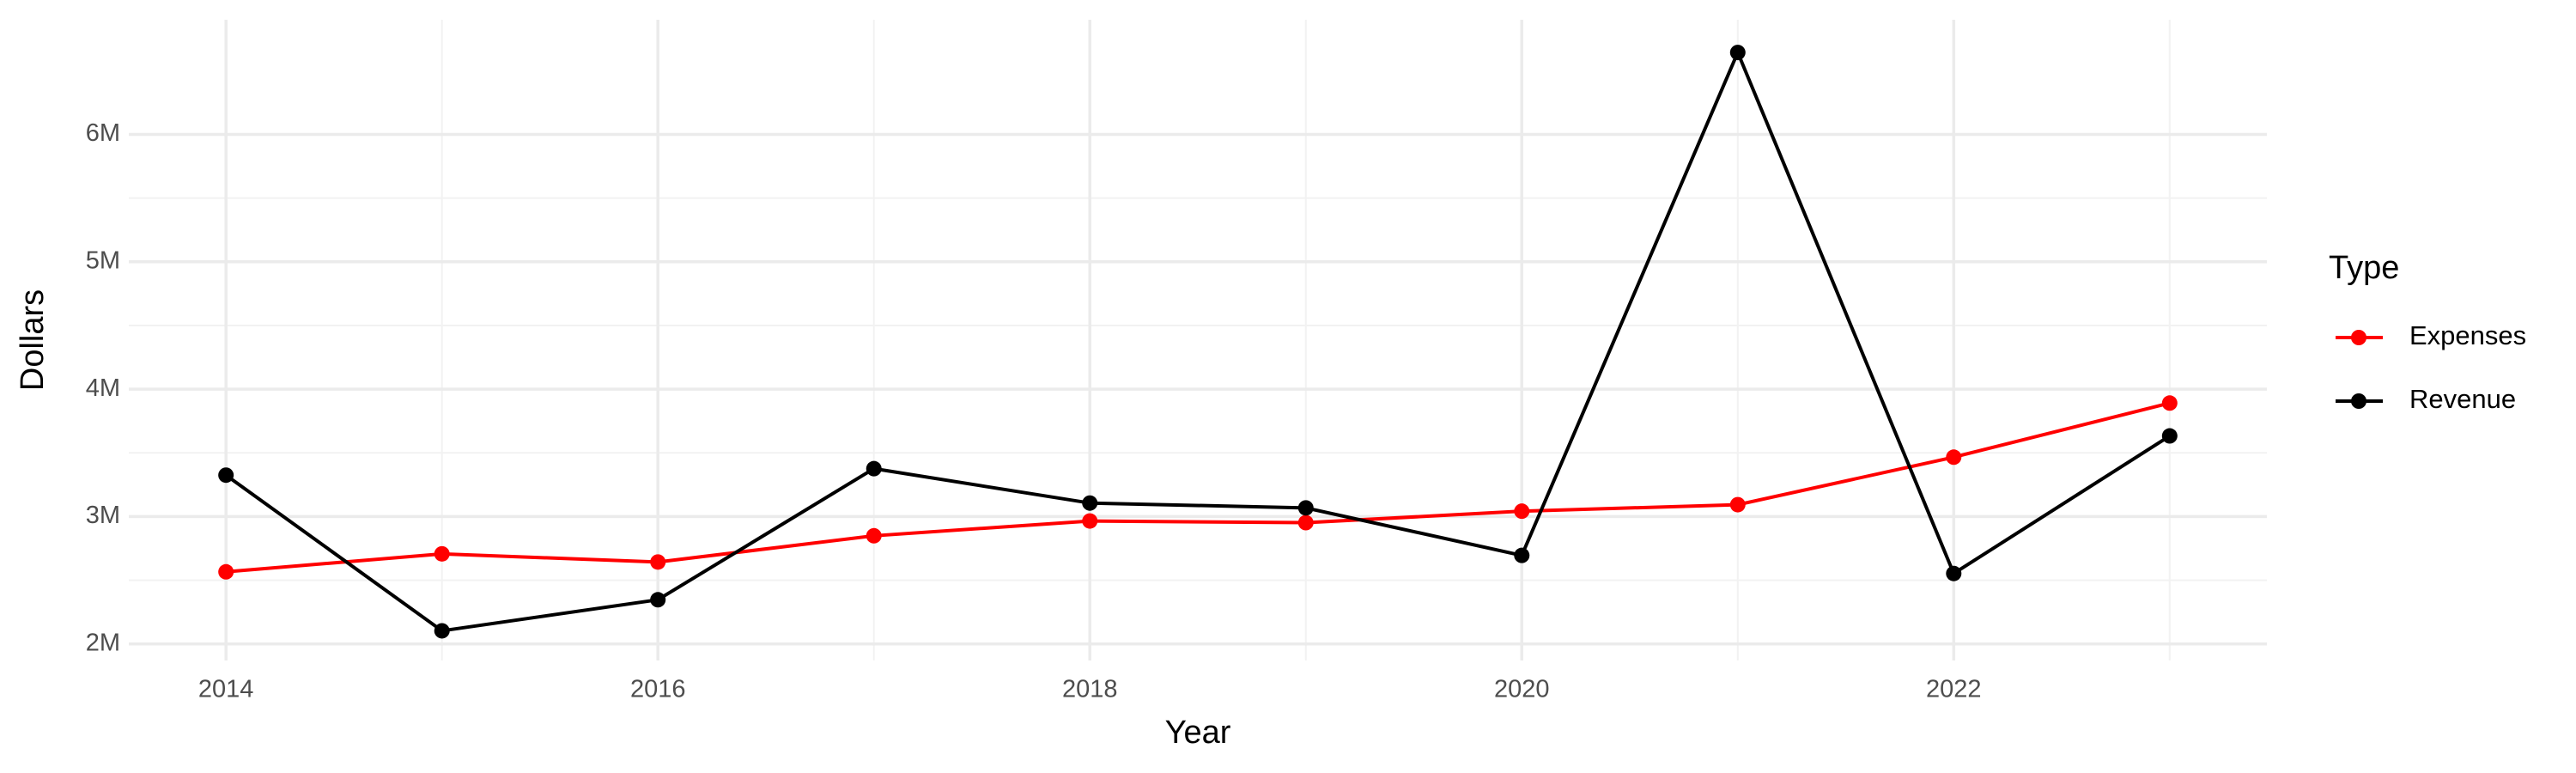 The width and height of the screenshot is (2576, 773). What do you see at coordinates (658, 689) in the screenshot?
I see `x-tick-label: 2016` at bounding box center [658, 689].